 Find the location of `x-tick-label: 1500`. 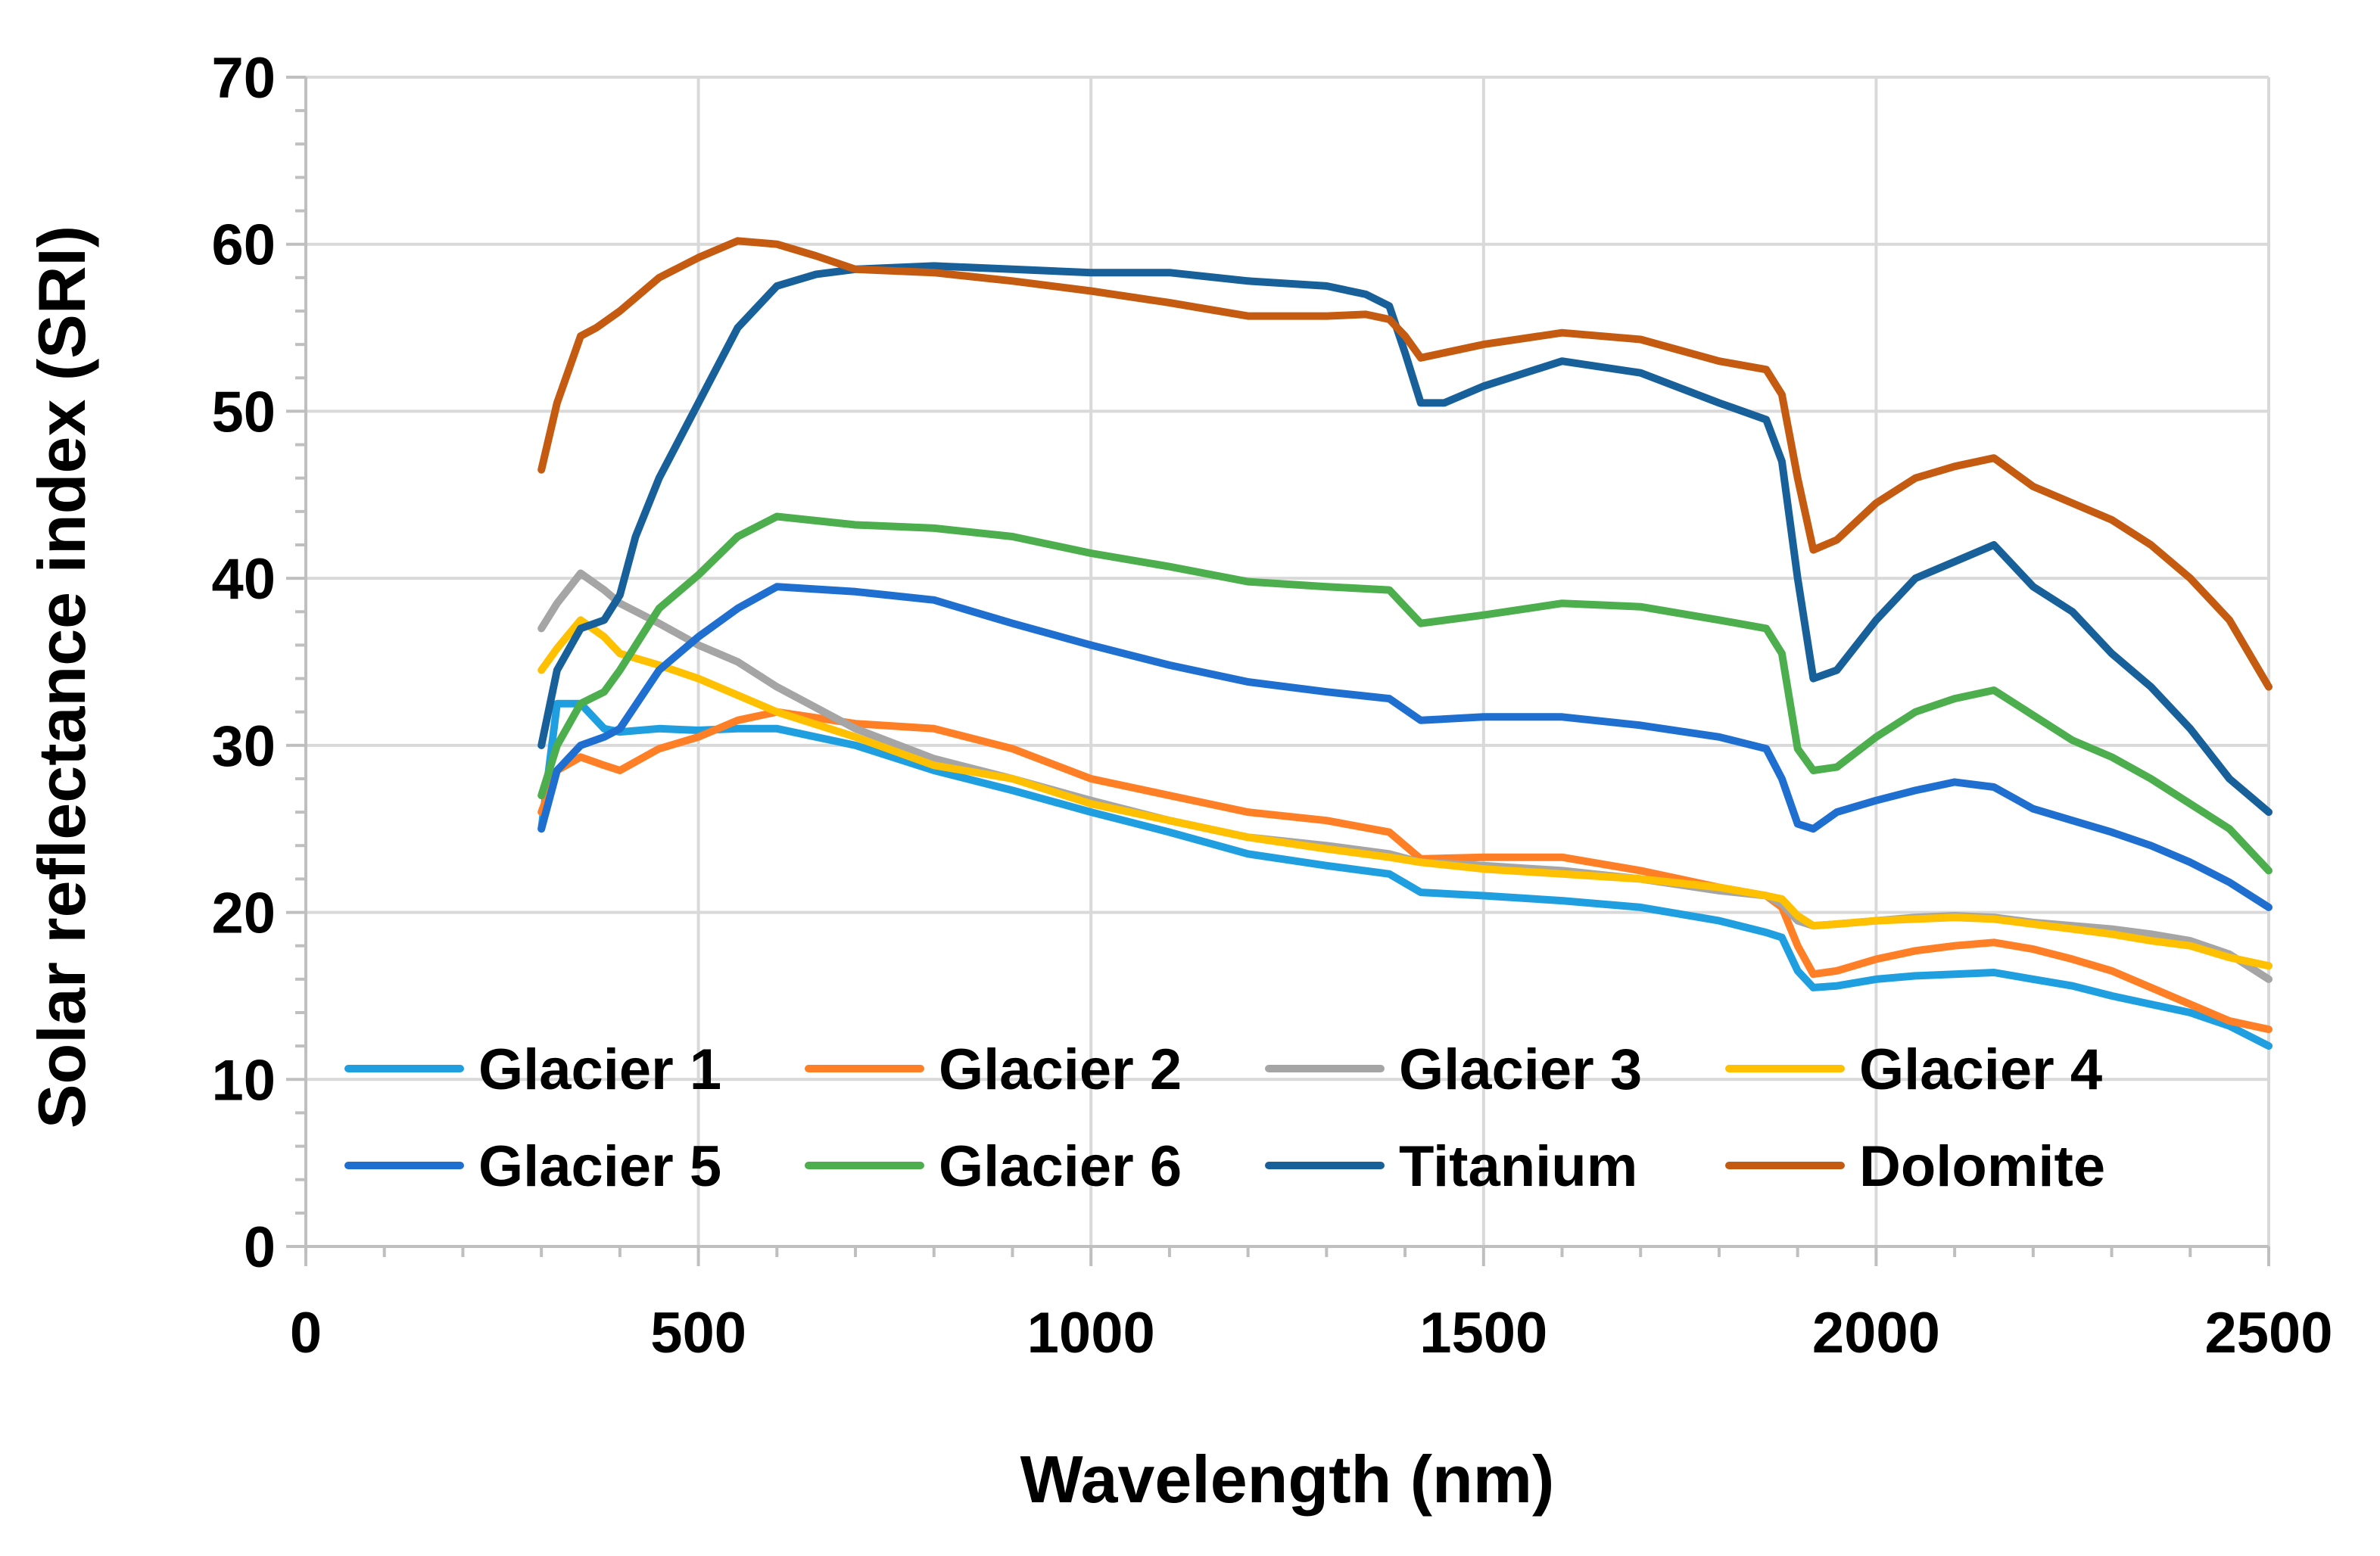

x-tick-label: 1500 is located at coordinates (1483, 1333).